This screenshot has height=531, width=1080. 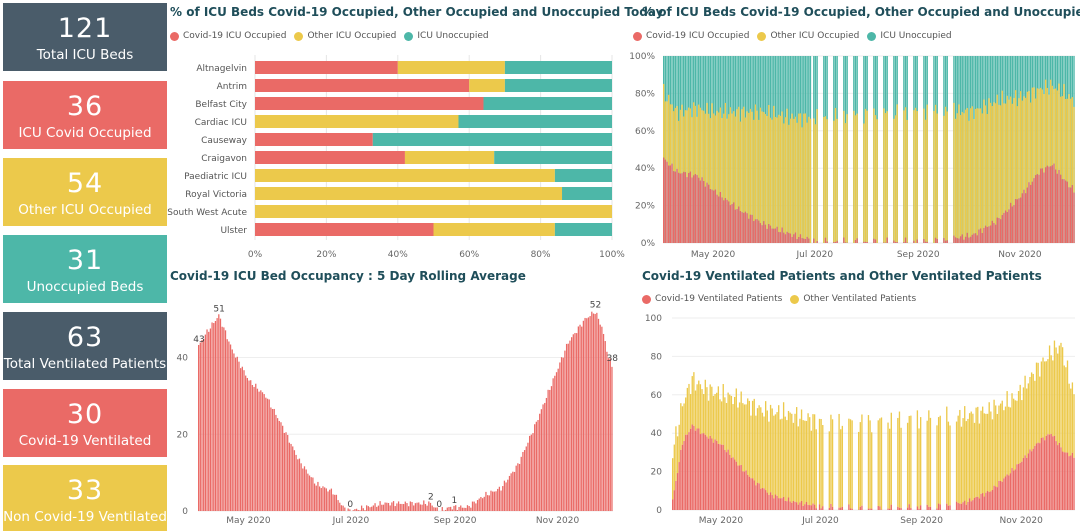 What do you see at coordinates (612, 255) in the screenshot?
I see `x-tick-label: 100%` at bounding box center [612, 255].